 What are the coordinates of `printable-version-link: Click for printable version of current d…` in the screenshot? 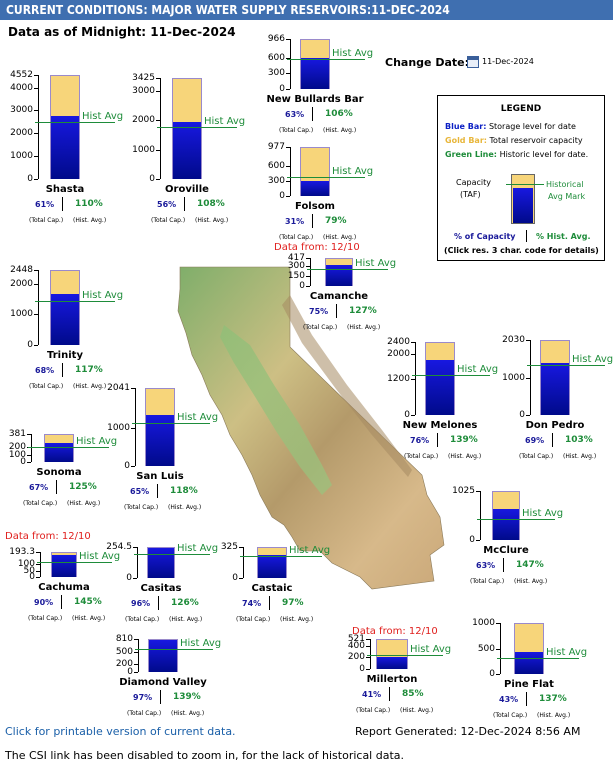 It's located at (120, 731).